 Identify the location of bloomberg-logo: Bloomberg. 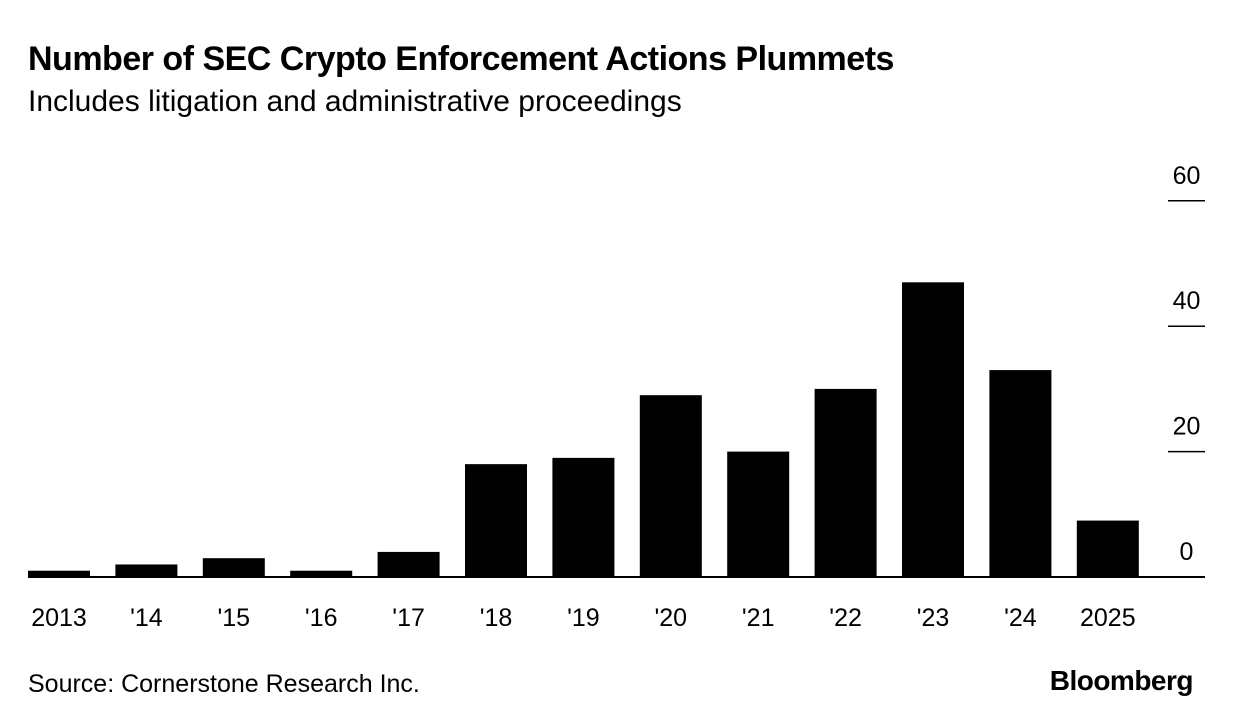
(1121, 680).